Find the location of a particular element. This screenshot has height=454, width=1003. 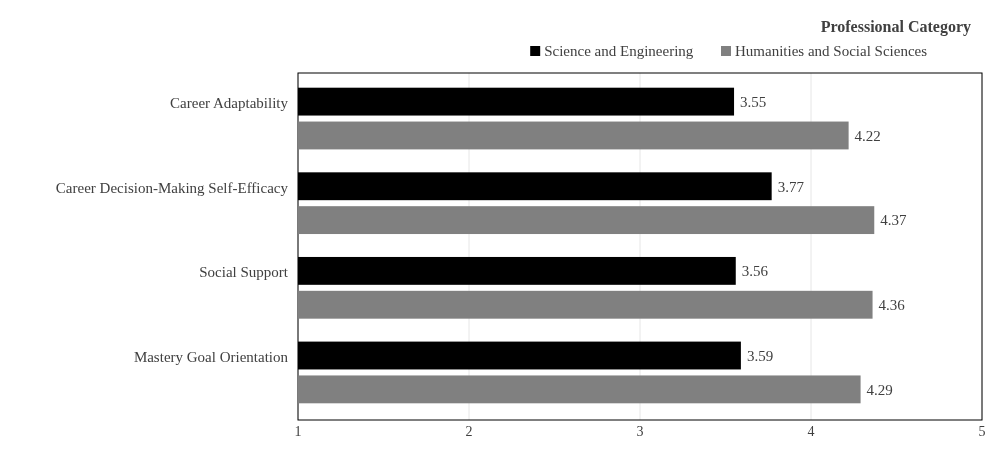

x-tick-label: 1 is located at coordinates (298, 431).